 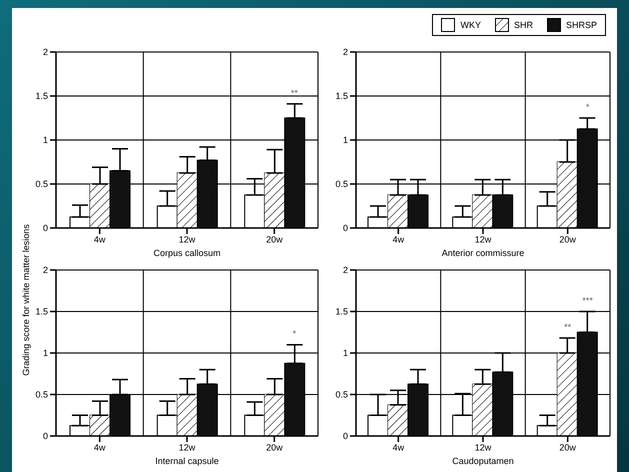 What do you see at coordinates (187, 253) in the screenshot?
I see `x-axis-title: Corpus callosum` at bounding box center [187, 253].